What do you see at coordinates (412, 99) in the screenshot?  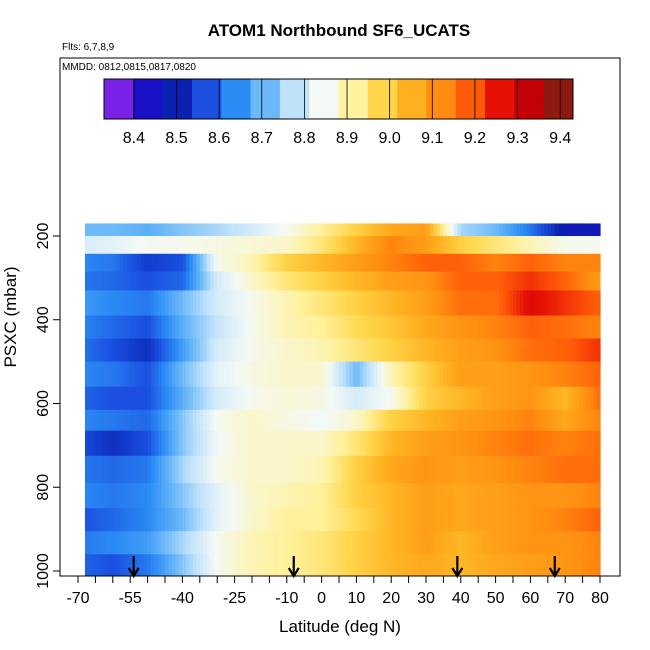 I see `colorbar-segment` at bounding box center [412, 99].